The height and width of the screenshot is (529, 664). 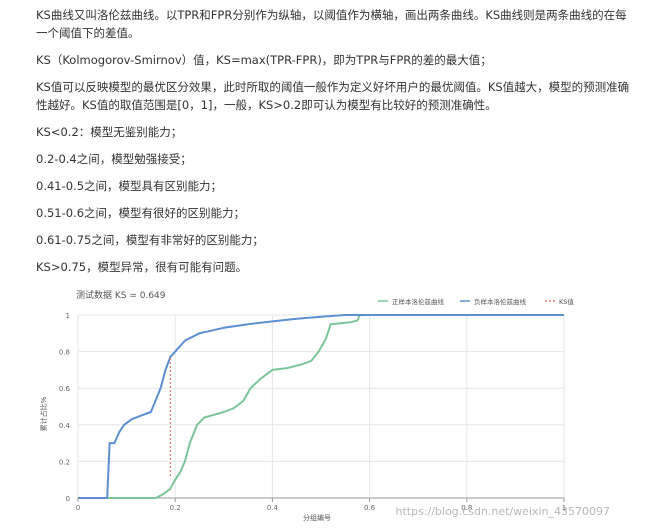 What do you see at coordinates (78, 508) in the screenshot?
I see `x-tick-label: 0` at bounding box center [78, 508].